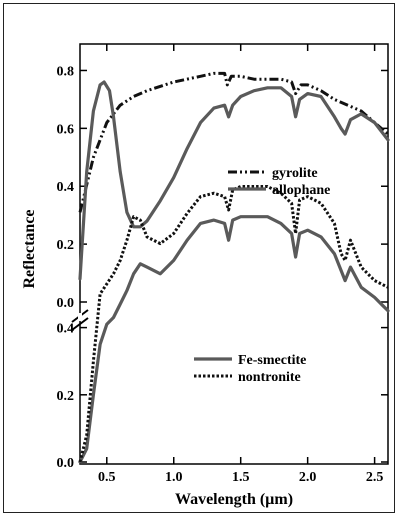  I want to click on x-tick-label: 2.5, so click(375, 477).